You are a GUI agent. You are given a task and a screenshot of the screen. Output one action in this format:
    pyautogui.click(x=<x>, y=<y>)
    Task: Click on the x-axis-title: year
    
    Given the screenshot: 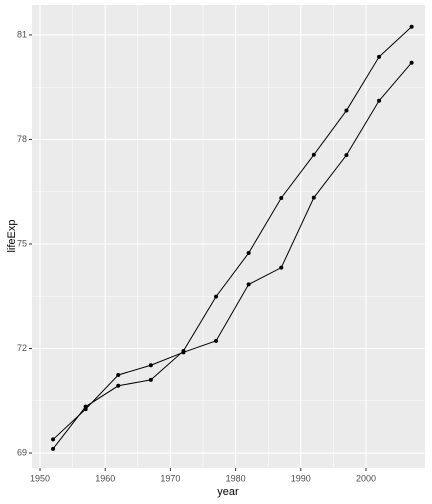 What is the action you would take?
    pyautogui.click(x=228, y=492)
    